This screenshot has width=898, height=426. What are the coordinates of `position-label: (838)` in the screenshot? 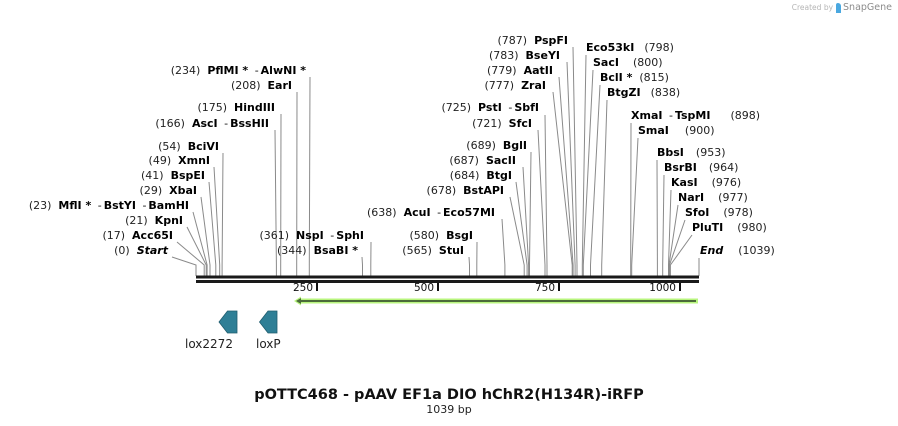 It's located at (665, 92).